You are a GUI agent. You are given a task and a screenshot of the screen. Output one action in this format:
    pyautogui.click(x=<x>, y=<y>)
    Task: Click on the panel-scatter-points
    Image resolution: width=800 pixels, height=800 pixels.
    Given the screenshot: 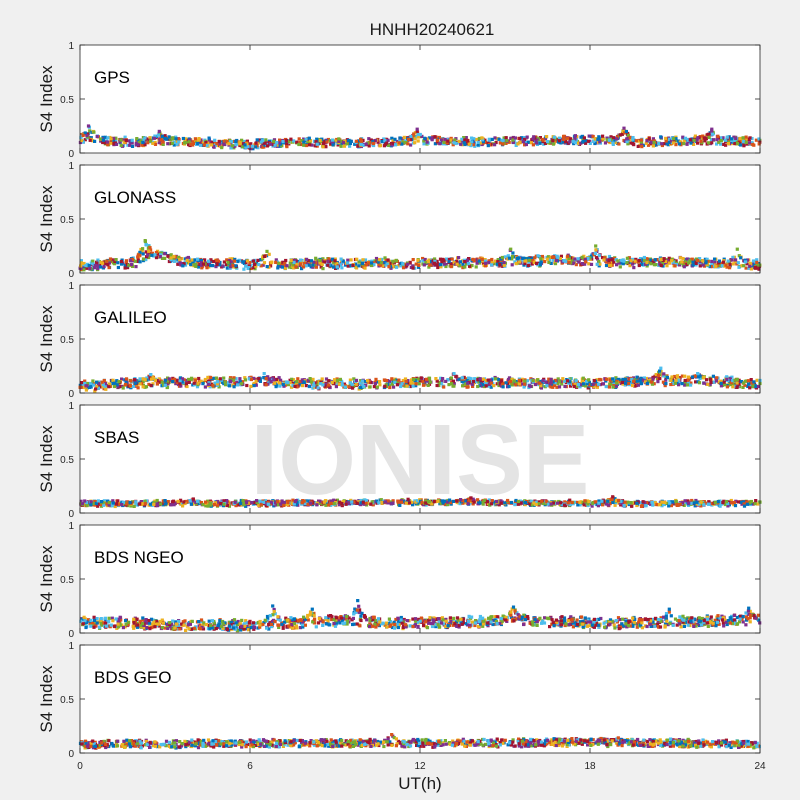 What is the action you would take?
    pyautogui.click(x=420, y=379)
    